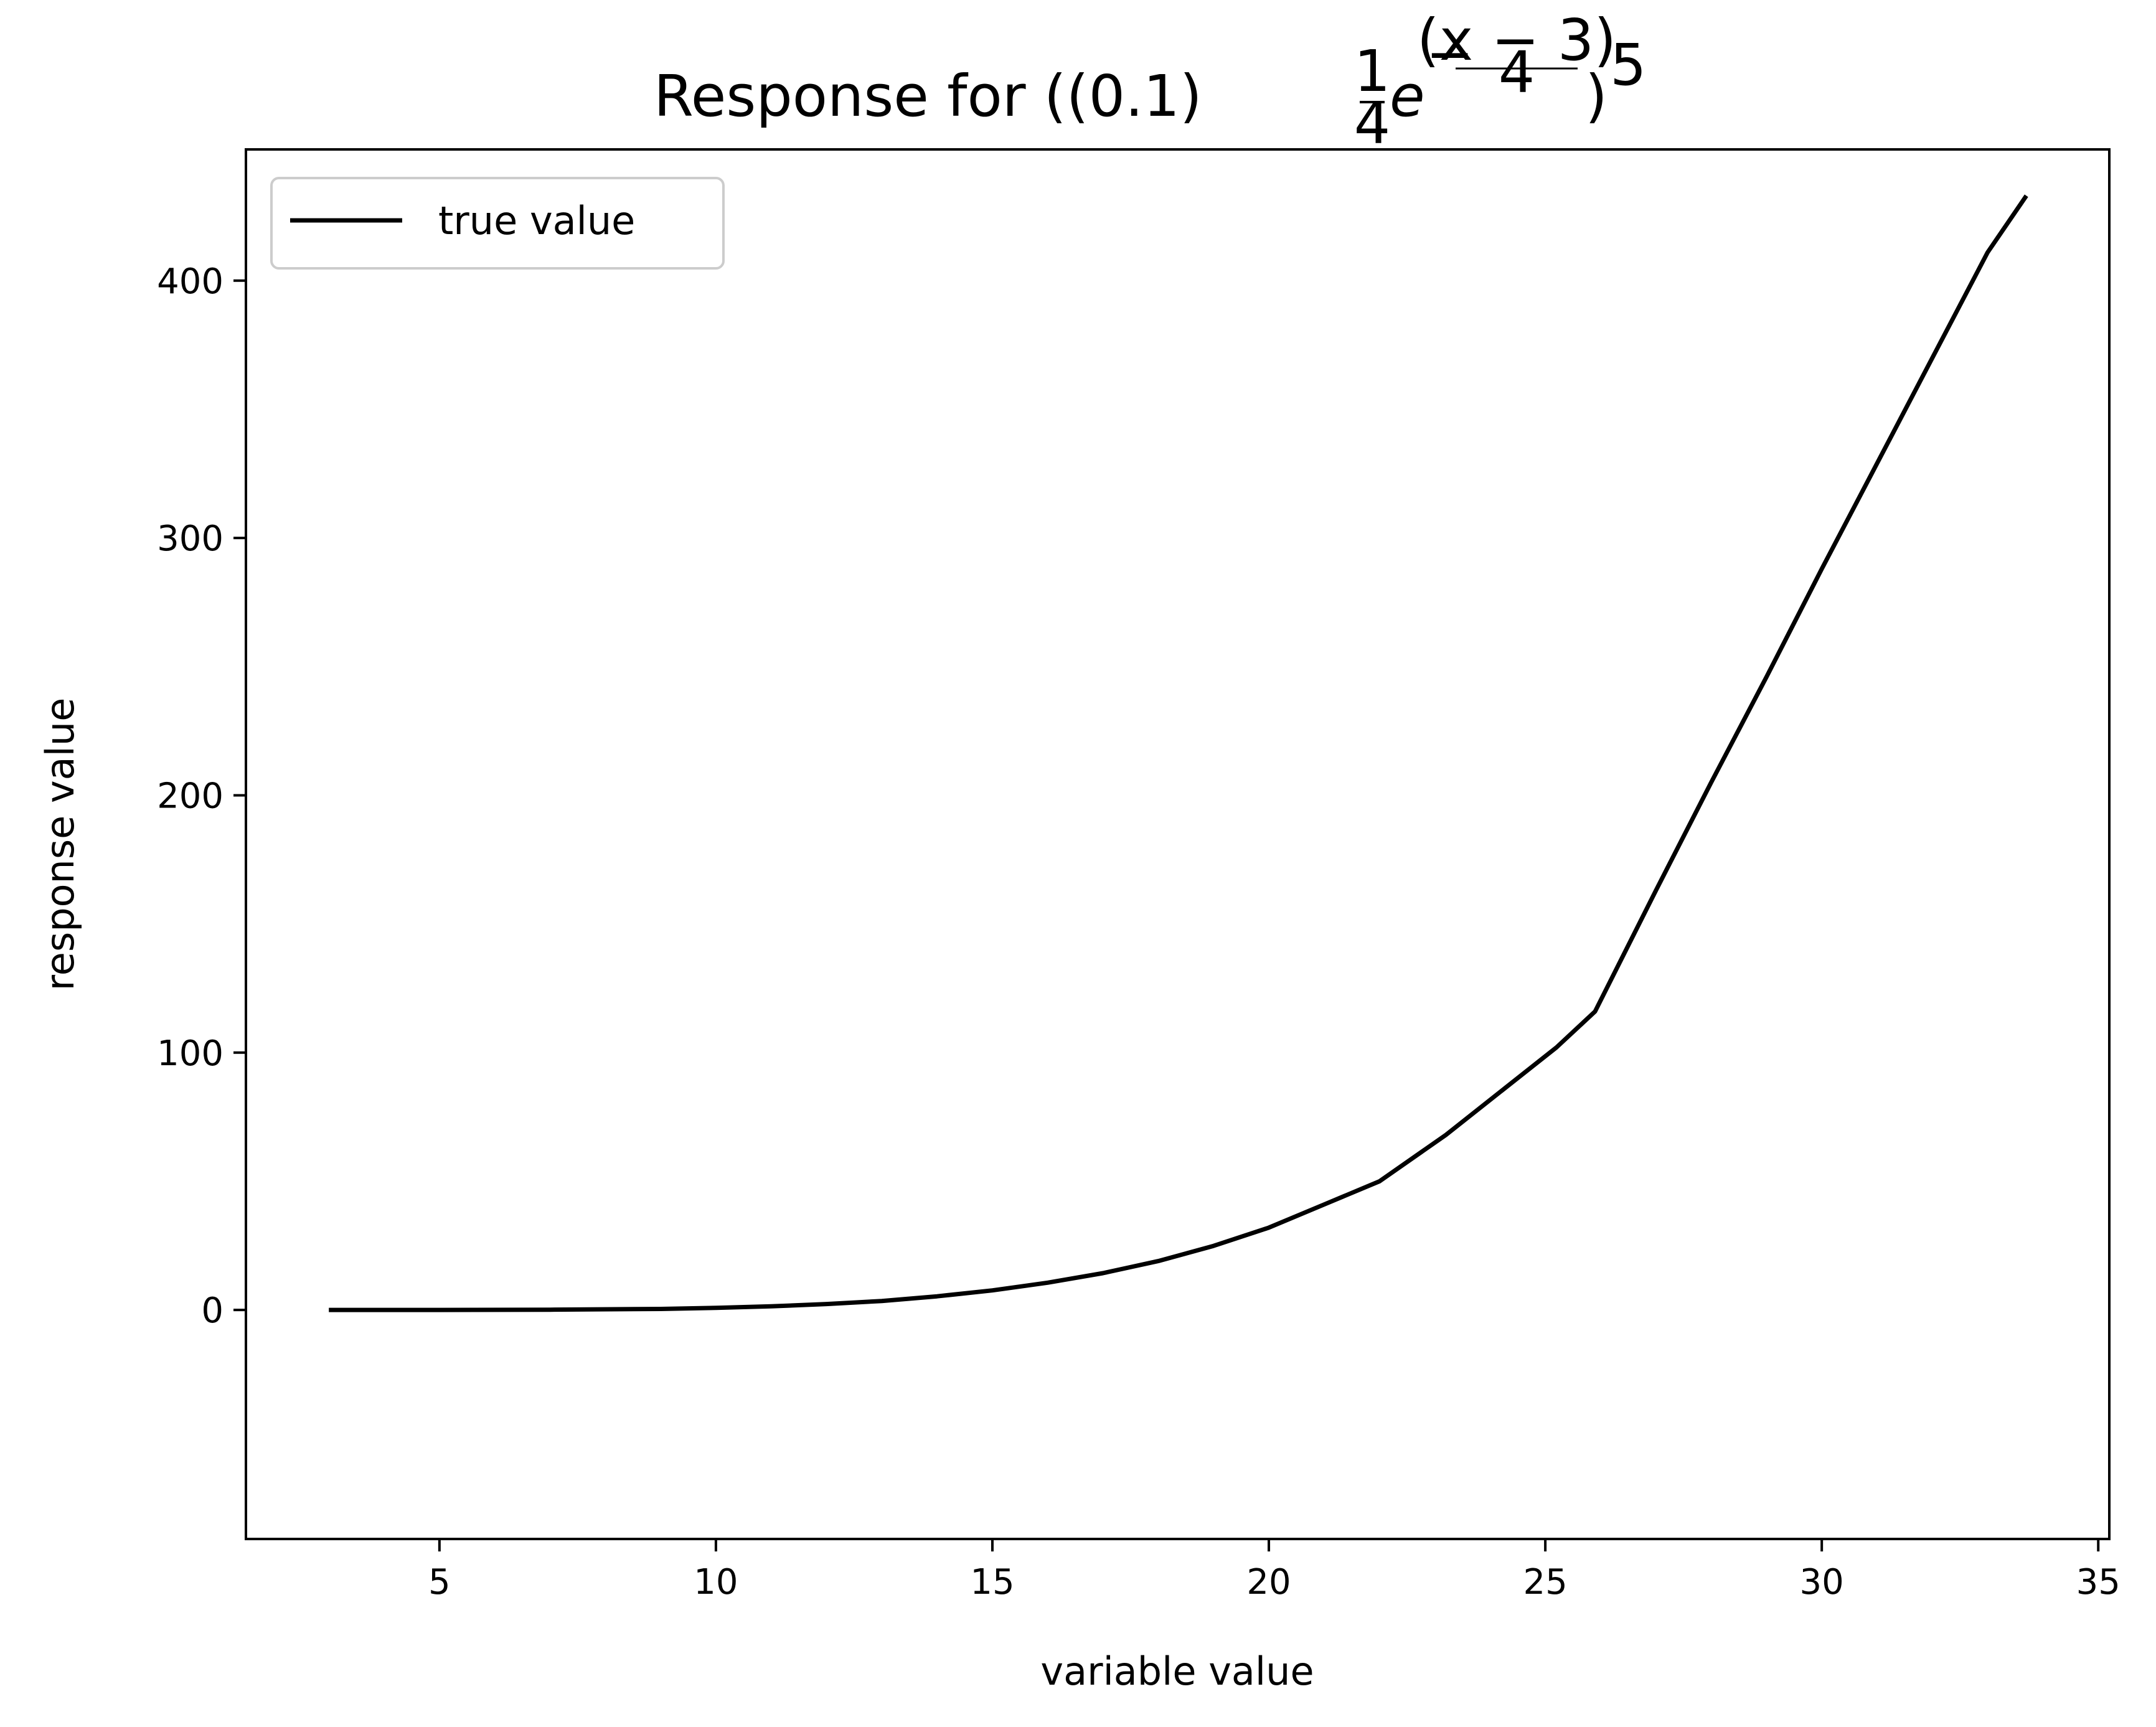  What do you see at coordinates (1177, 1671) in the screenshot?
I see `x-axis-label: variable value` at bounding box center [1177, 1671].